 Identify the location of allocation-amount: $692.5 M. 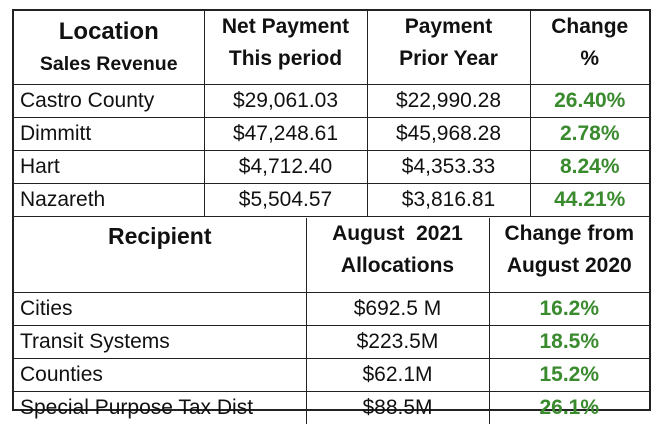
(397, 309).